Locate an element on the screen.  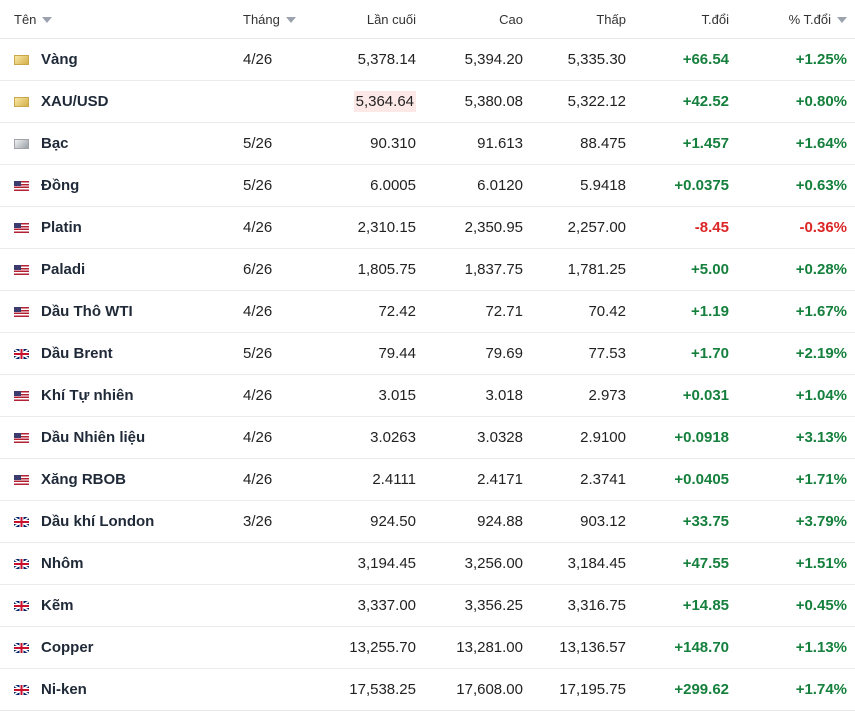
cell-name: Bạc is located at coordinates (113, 143).